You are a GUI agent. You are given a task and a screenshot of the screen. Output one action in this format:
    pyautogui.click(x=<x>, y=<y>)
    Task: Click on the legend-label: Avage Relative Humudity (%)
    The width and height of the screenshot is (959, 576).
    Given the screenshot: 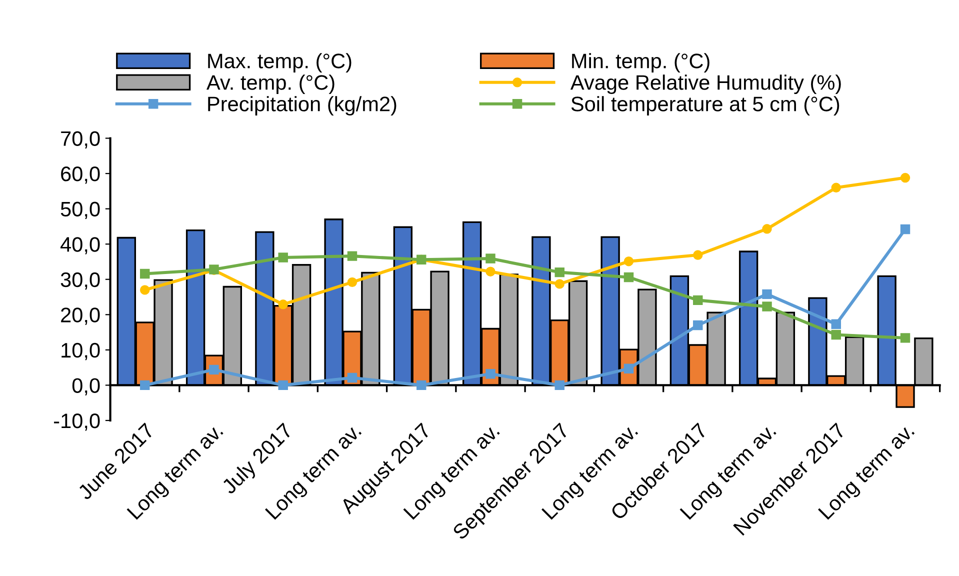 What is the action you would take?
    pyautogui.click(x=705, y=84)
    